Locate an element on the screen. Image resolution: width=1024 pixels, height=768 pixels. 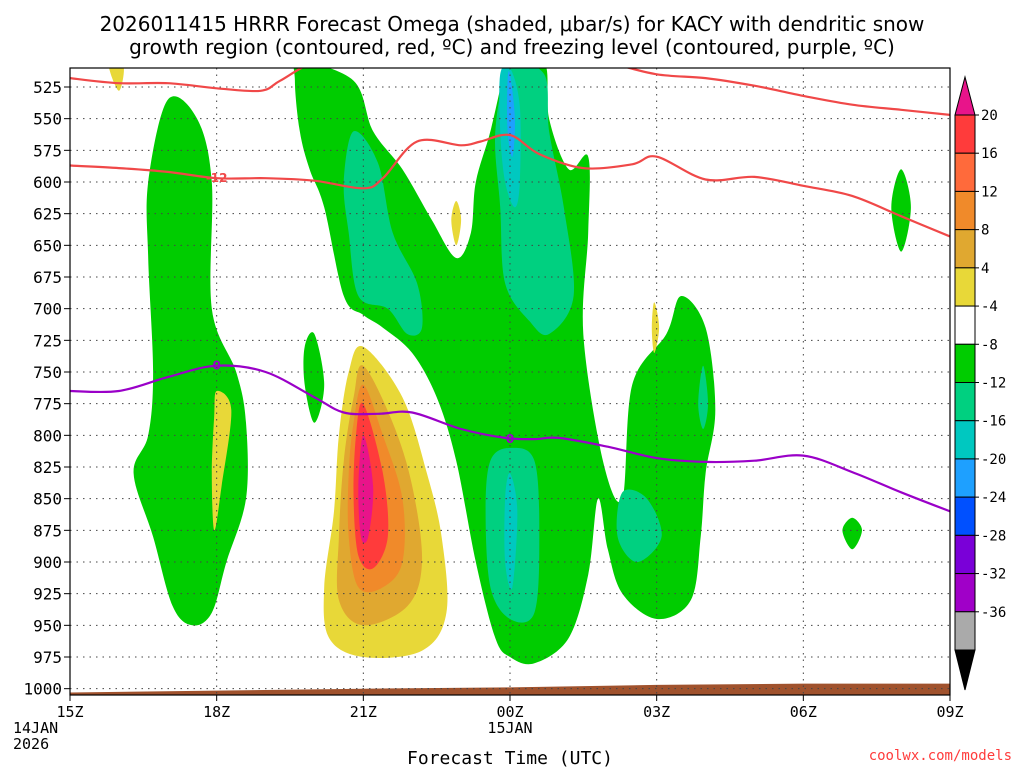
colorbar-label: -20 is located at coordinates (993, 460).